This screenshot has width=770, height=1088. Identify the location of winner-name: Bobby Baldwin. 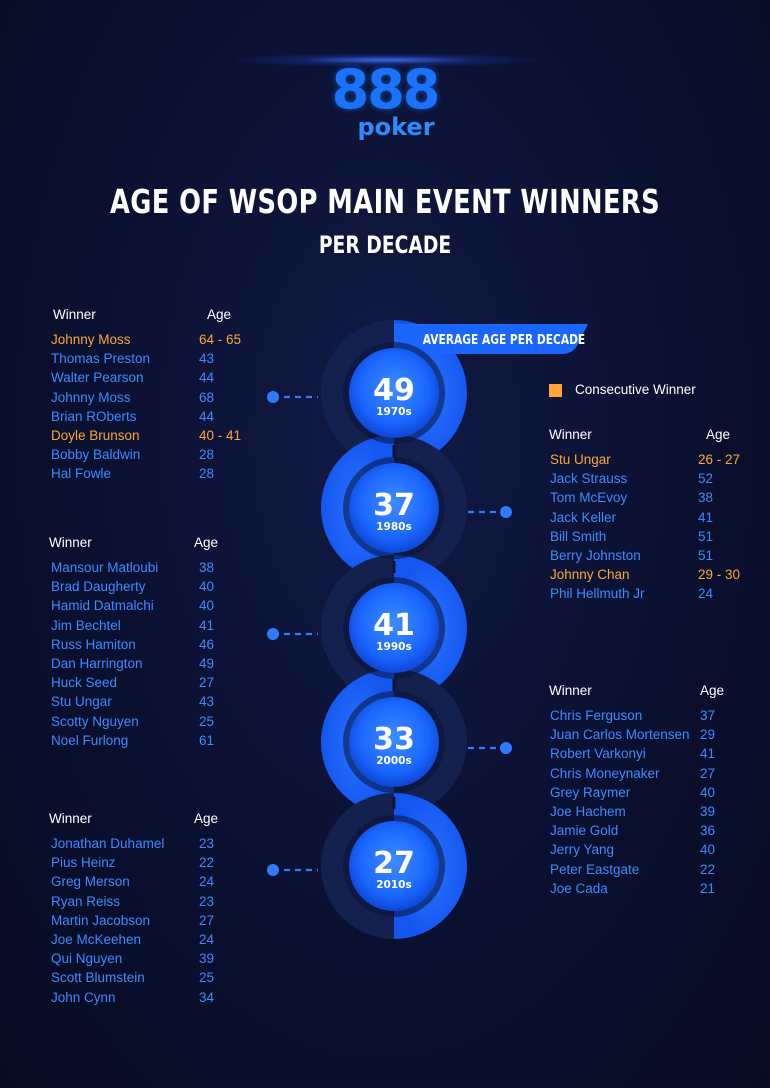
(96, 455).